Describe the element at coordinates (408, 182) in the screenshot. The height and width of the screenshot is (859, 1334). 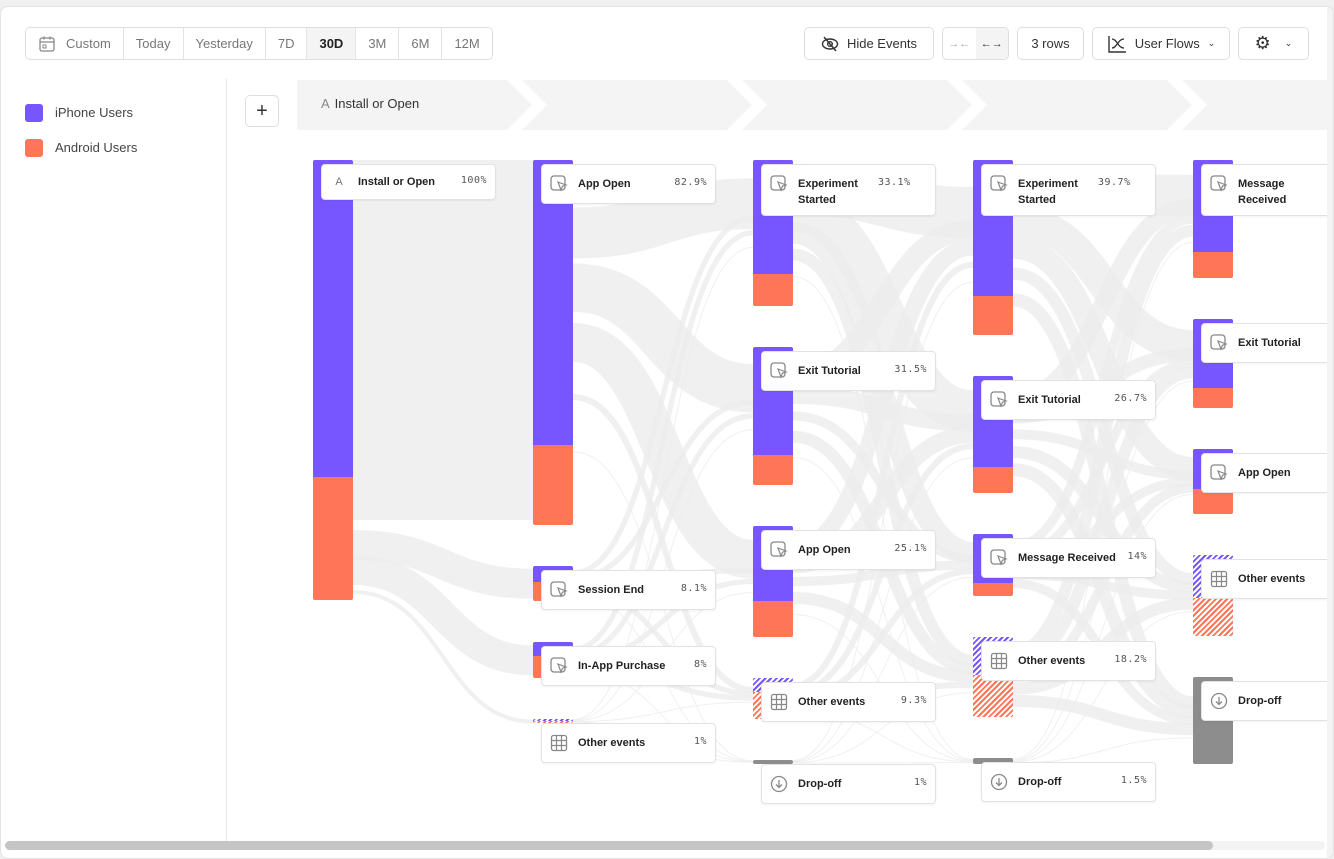
I see `node-card: A Install or Open 100%` at that location.